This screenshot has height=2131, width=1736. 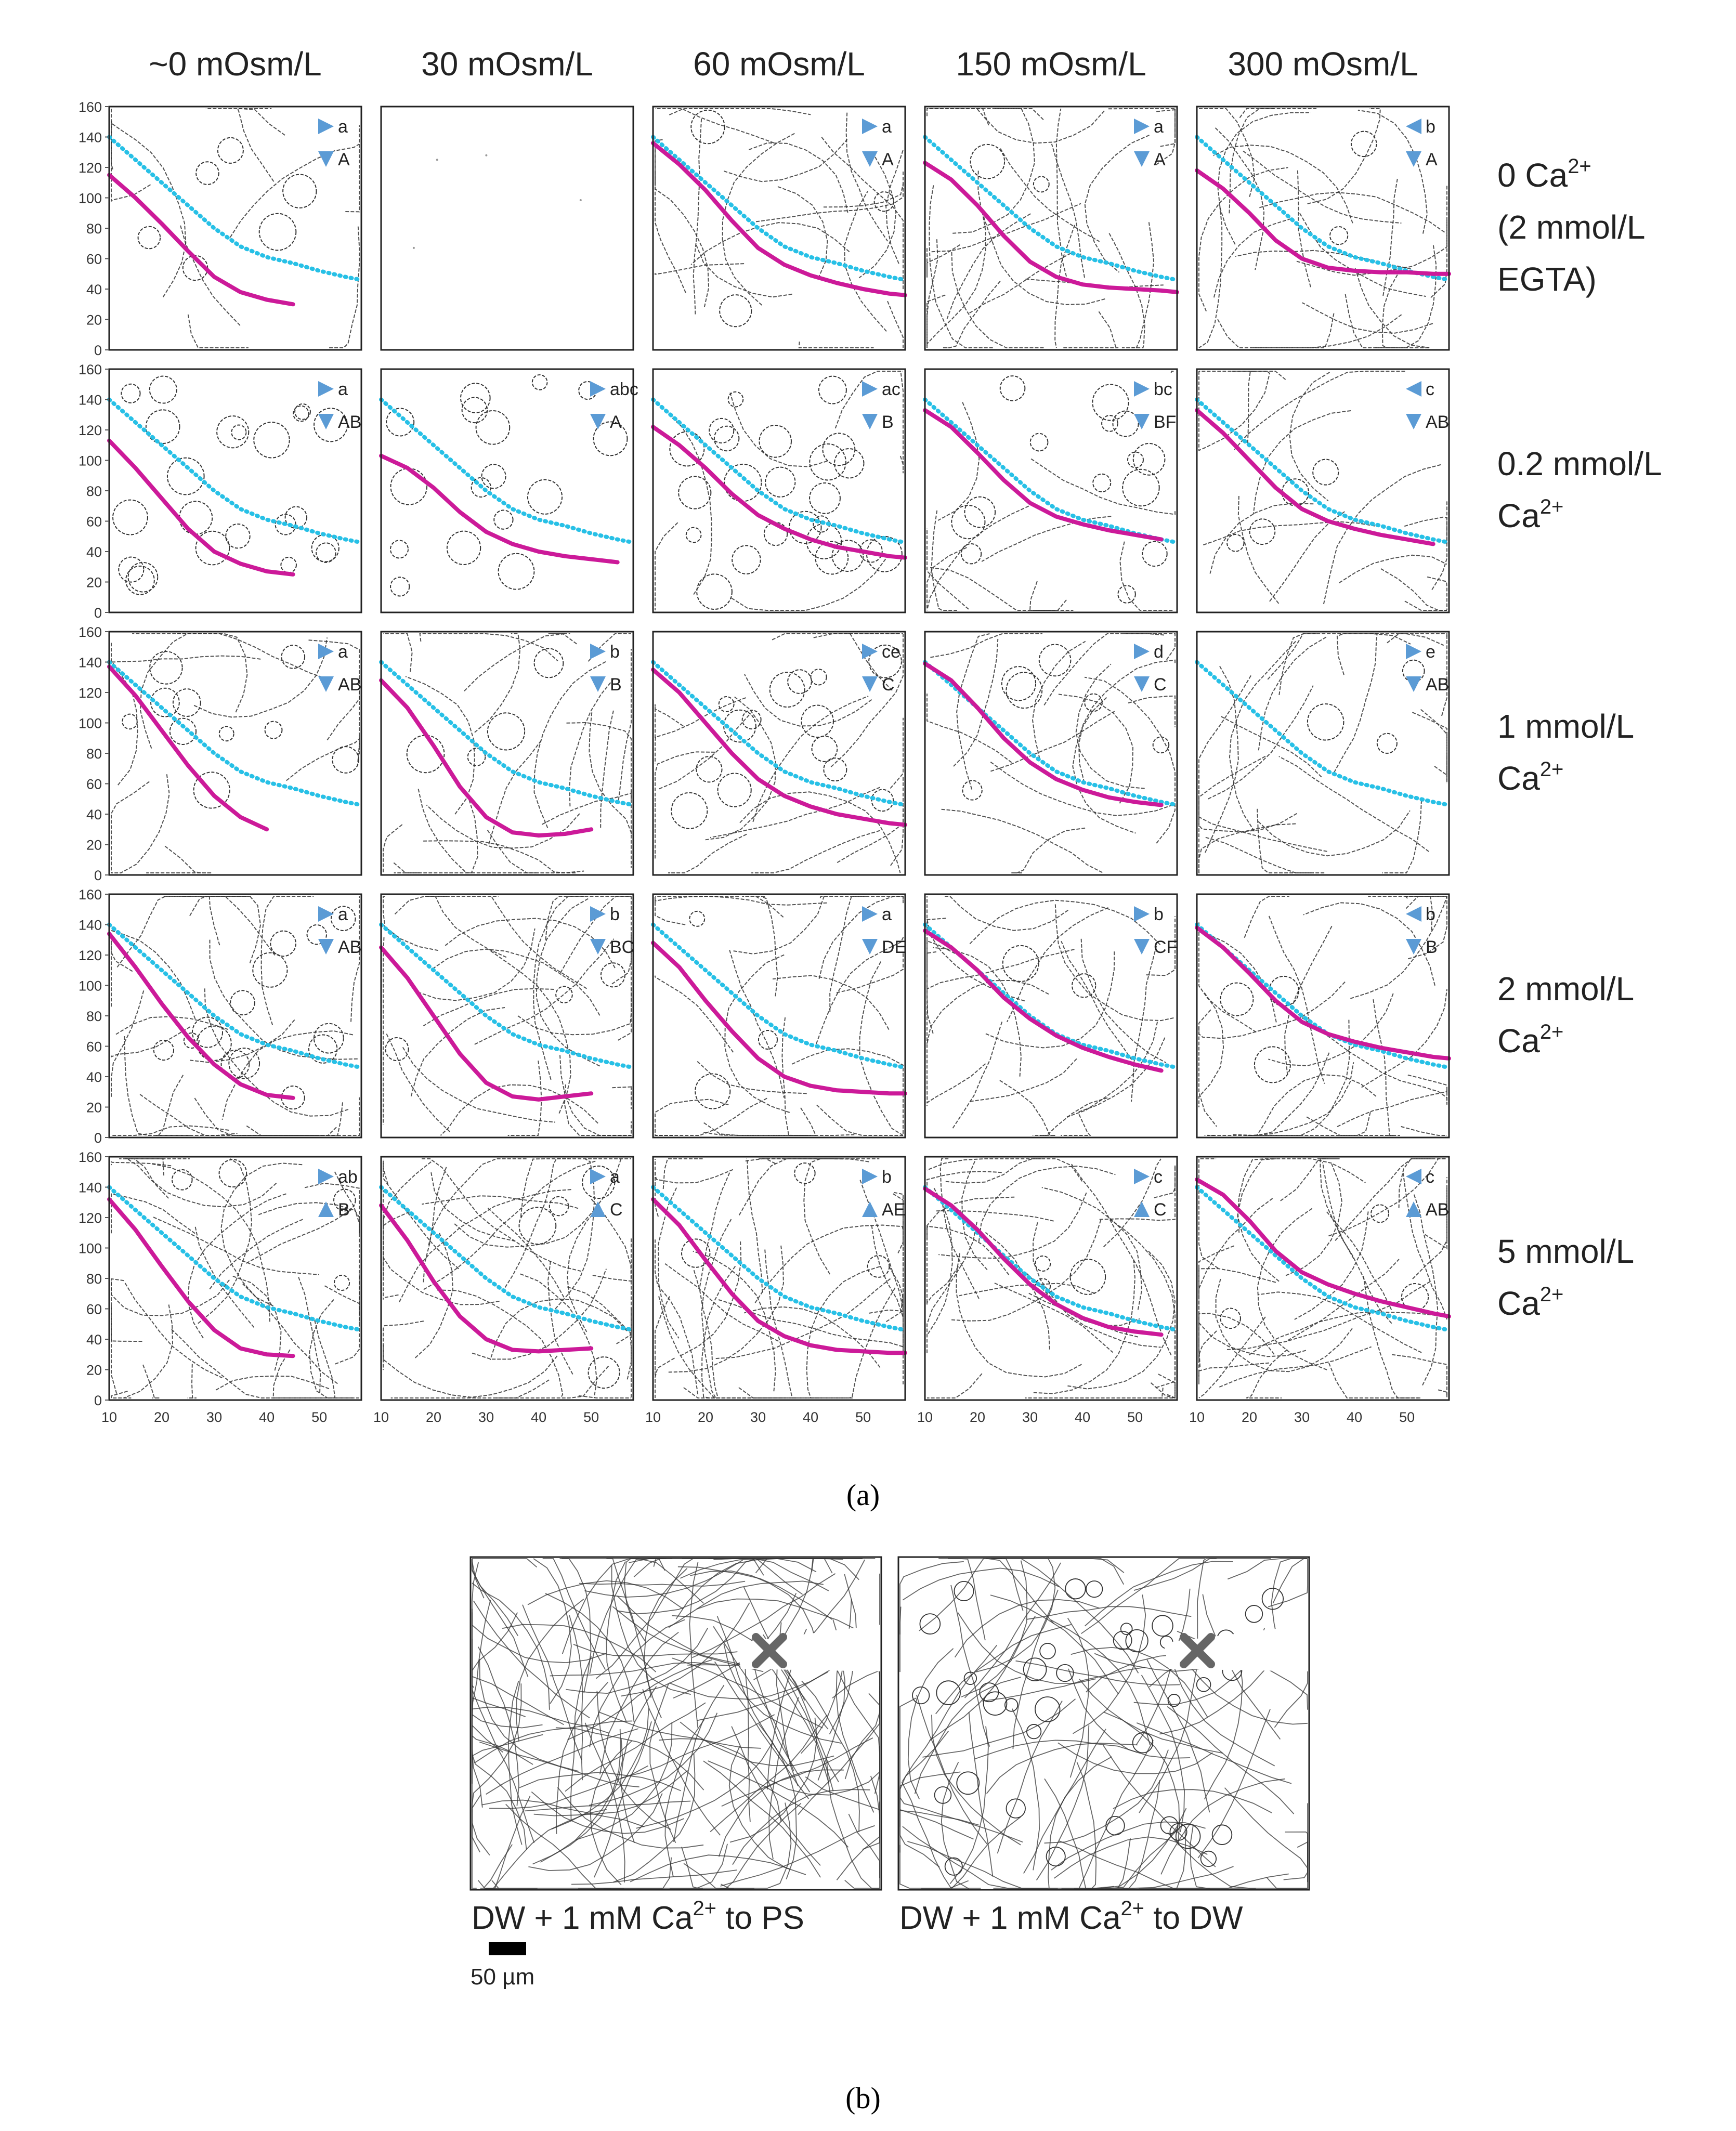 I want to click on panel-b-left-image: DW + 1 mM Ca2+ to PS, so click(x=675, y=1746).